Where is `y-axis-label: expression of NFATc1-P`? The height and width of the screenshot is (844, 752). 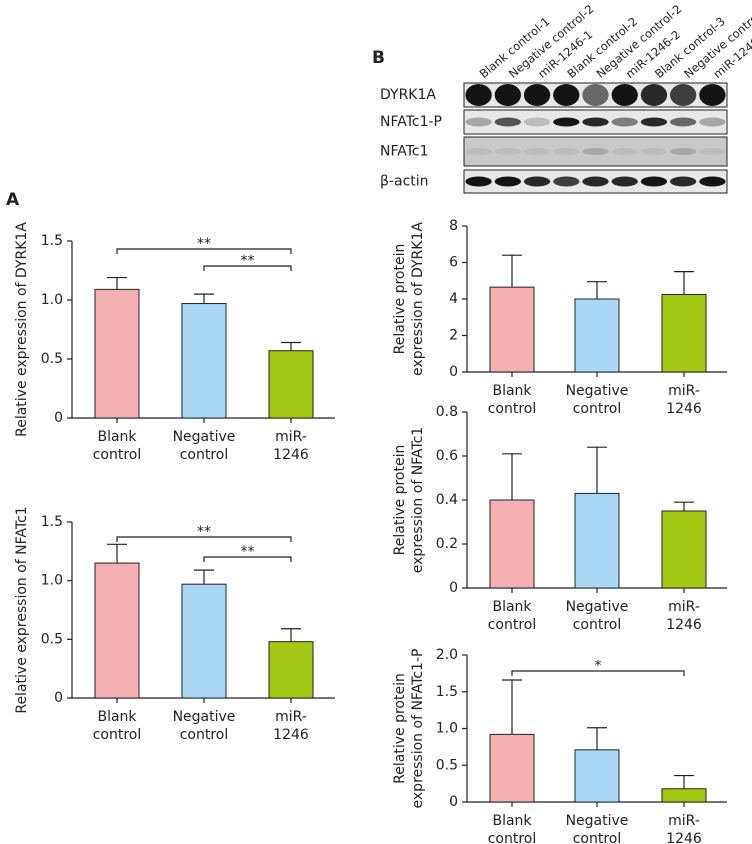
y-axis-label: expression of NFATc1-P is located at coordinates (418, 729).